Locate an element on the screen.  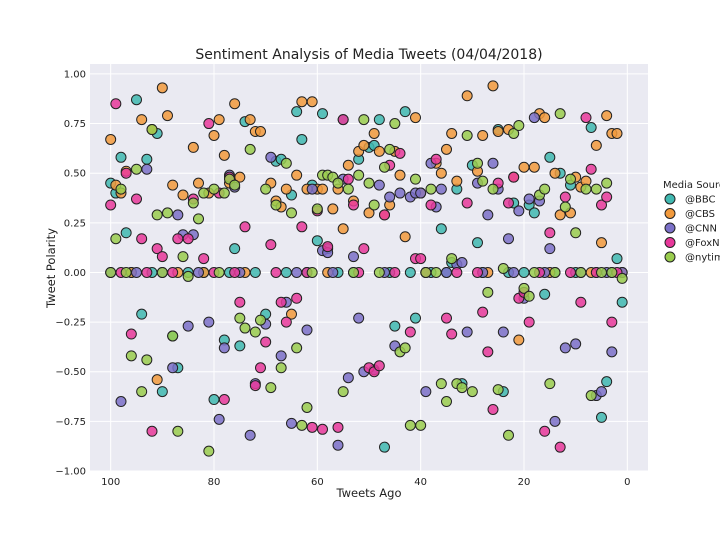
legend-marker-foxnews is located at coordinates (670, 242).